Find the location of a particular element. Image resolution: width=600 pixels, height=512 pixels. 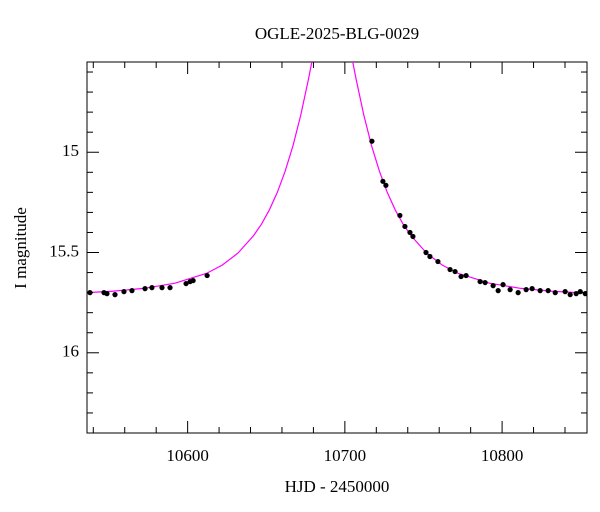

x-tick-label: 10800 is located at coordinates (502, 455).